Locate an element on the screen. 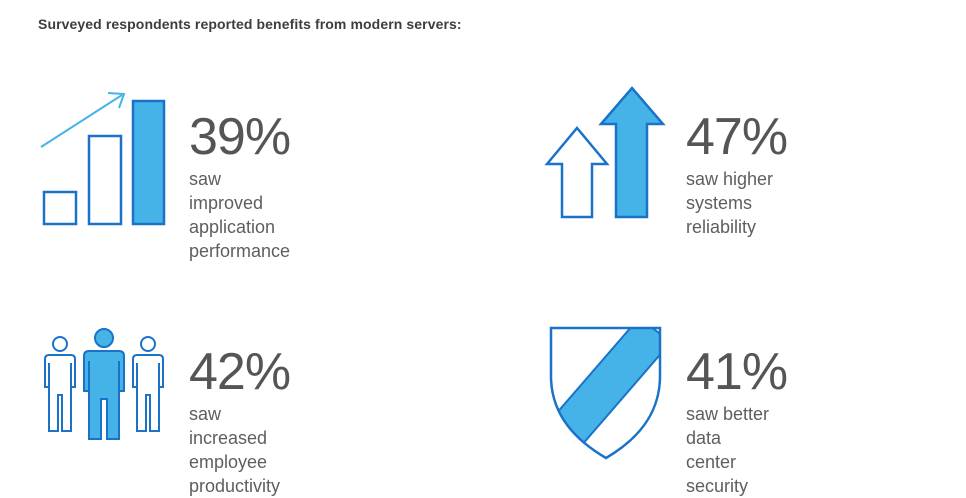 This screenshot has height=498, width=966. up-arrows-icon is located at coordinates (605, 152).